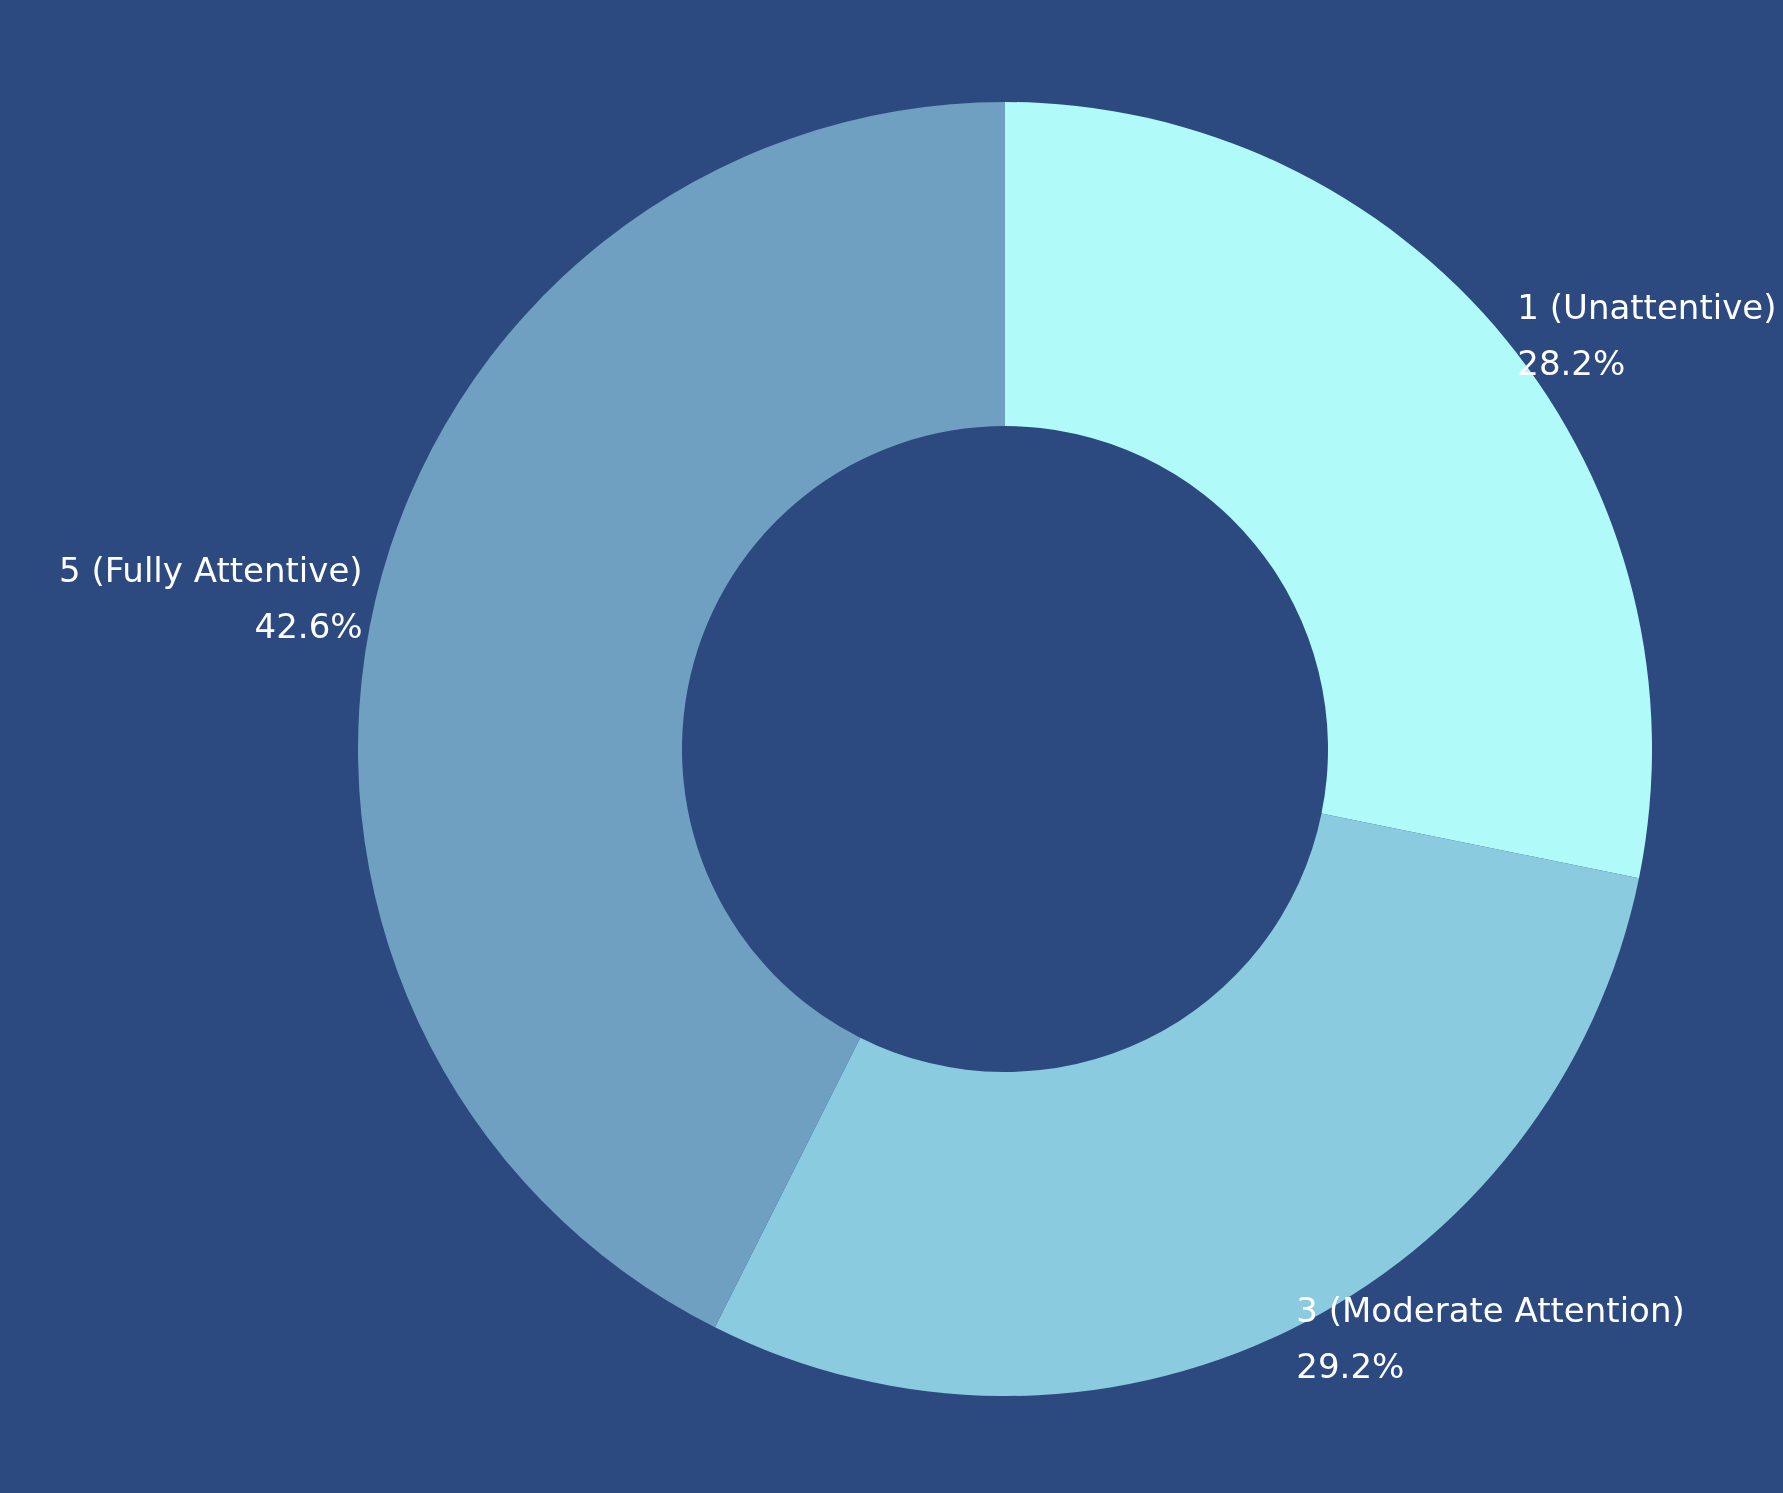 This screenshot has width=1783, height=1493. What do you see at coordinates (1350, 1366) in the screenshot?
I see `data-label: 29.2%` at bounding box center [1350, 1366].